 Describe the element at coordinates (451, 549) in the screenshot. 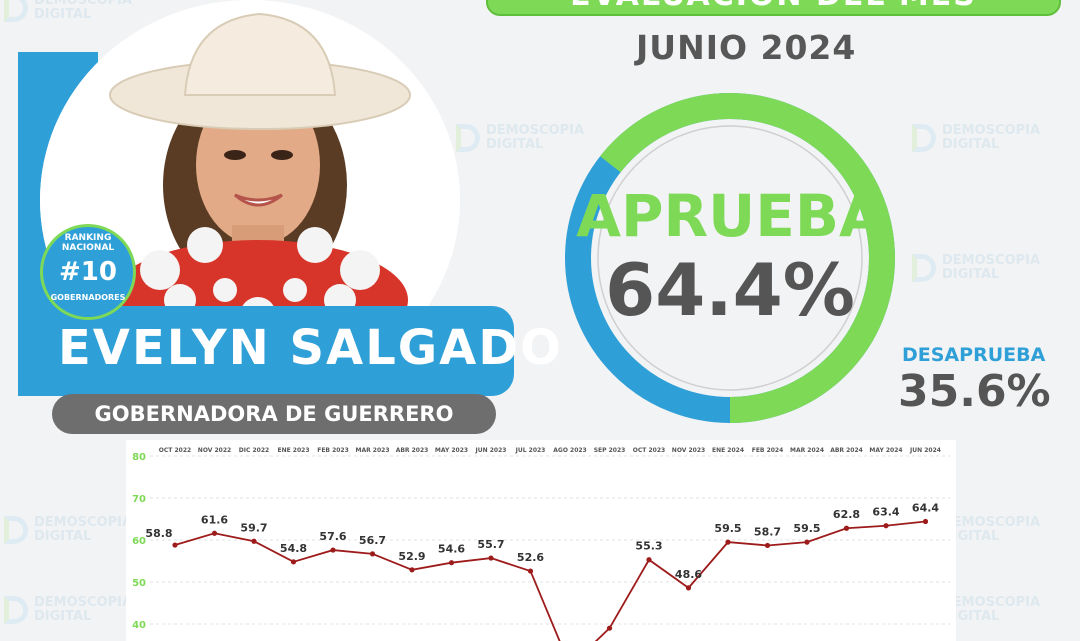

I see `data-label: 54.6` at that location.